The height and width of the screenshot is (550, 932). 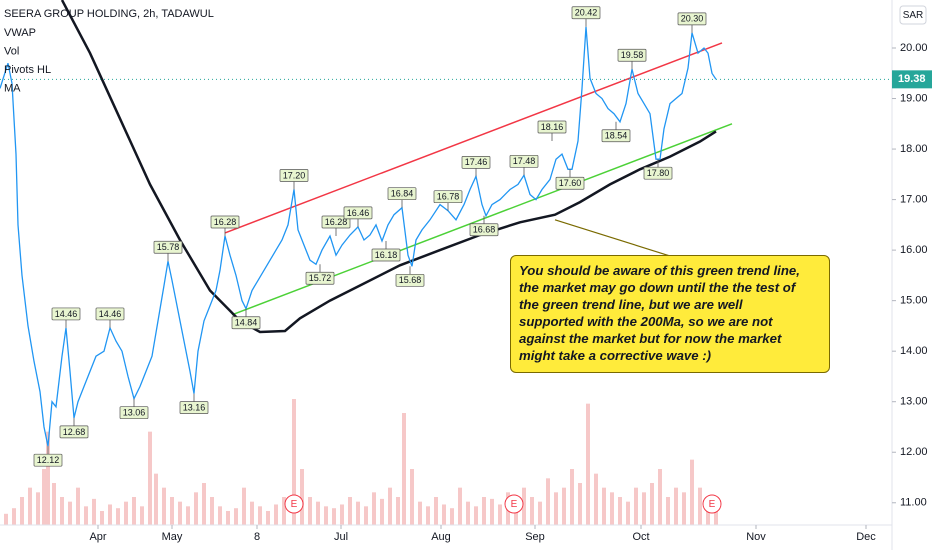 What do you see at coordinates (612, 238) in the screenshot?
I see `annotation-connector` at bounding box center [612, 238].